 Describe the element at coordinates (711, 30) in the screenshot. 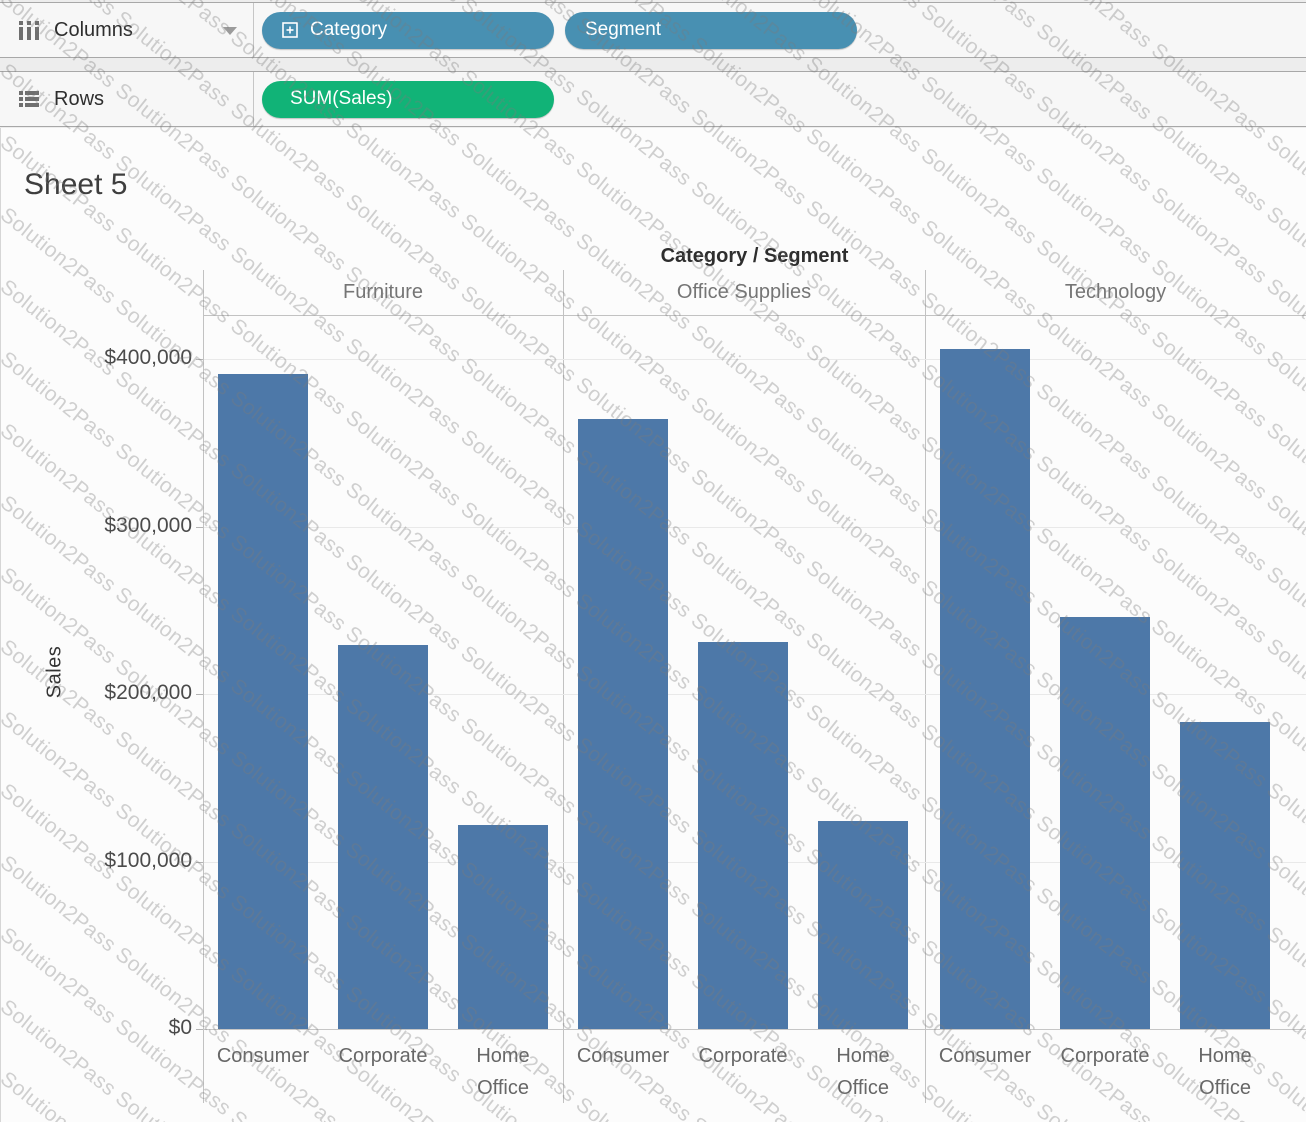

I see `pill-segment: Segment` at that location.